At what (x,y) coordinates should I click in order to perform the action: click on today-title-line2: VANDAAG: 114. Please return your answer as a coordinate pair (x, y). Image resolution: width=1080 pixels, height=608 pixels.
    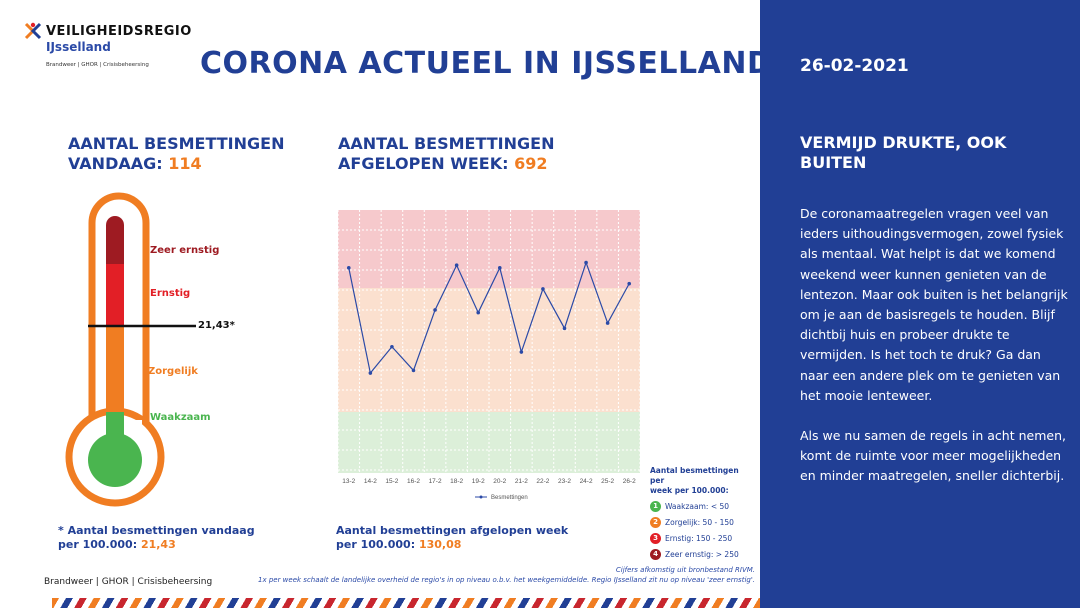
    Looking at the image, I should click on (135, 163).